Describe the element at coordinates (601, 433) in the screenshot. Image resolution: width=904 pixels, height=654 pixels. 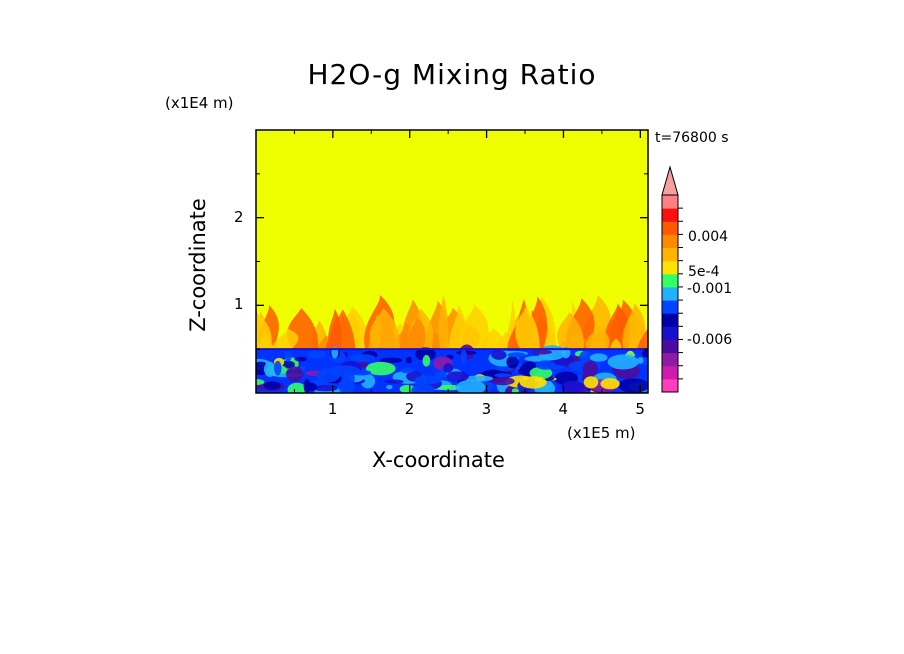
I see `x-scale-label: (x1E5 m)` at that location.